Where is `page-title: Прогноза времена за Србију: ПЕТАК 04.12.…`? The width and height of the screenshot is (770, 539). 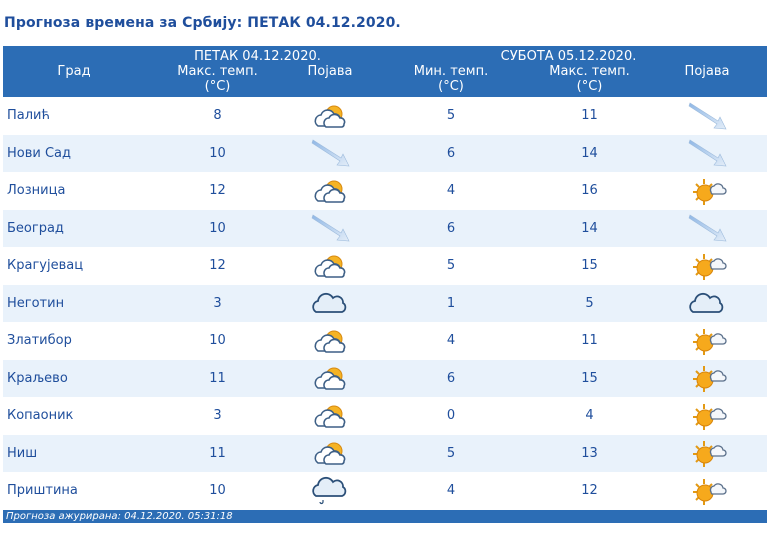 page-title: Прогноза времена за Србију: ПЕТАК 04.12.… is located at coordinates (202, 23).